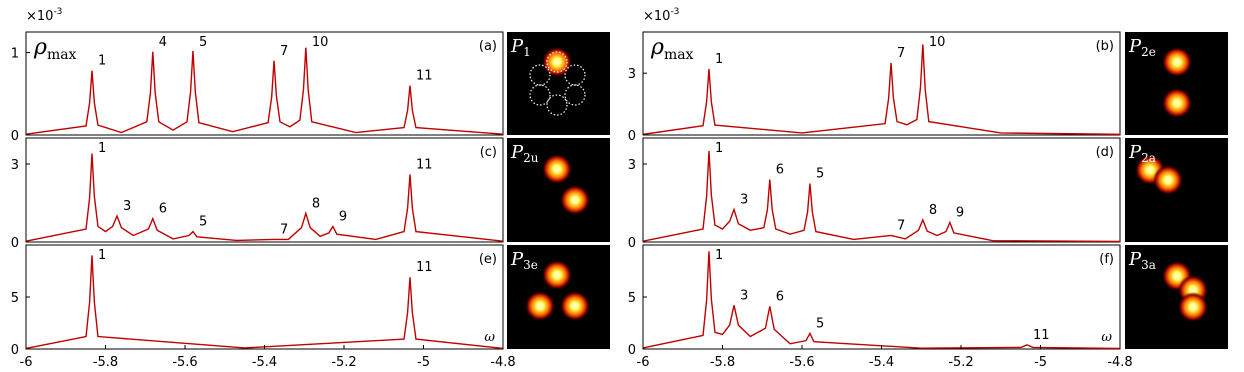  I want to click on multiplier-exponent: -3, so click(57, 12).